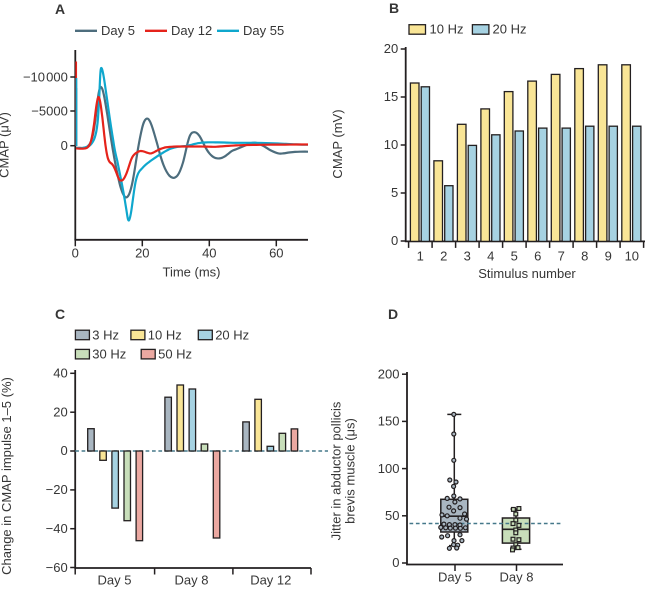  I want to click on svg-text: 3, so click(467, 255).